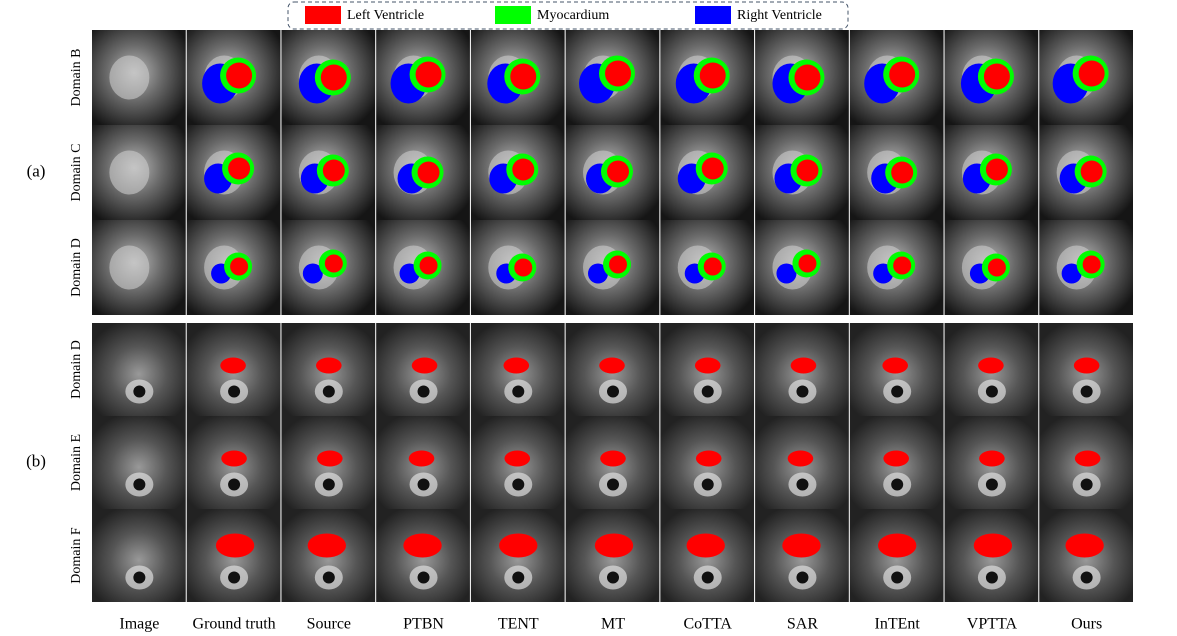  I want to click on legend-label: Myocardium, so click(573, 15).